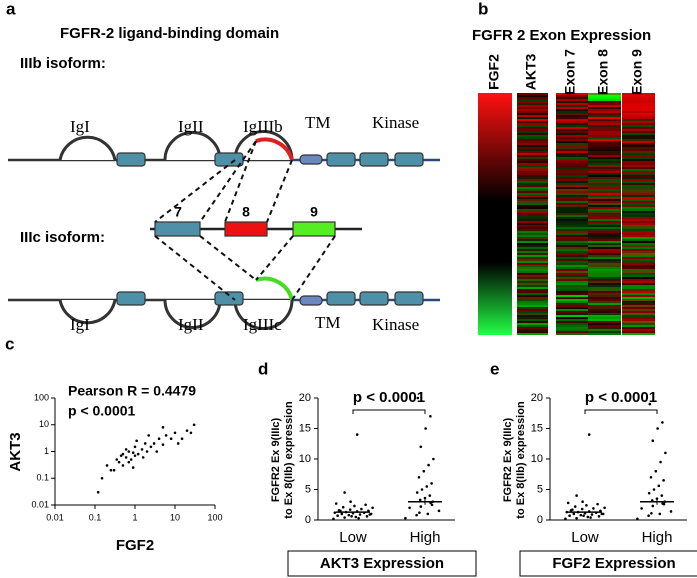 This screenshot has height=578, width=697. Describe the element at coordinates (494, 368) in the screenshot. I see `panel-label: e` at that location.